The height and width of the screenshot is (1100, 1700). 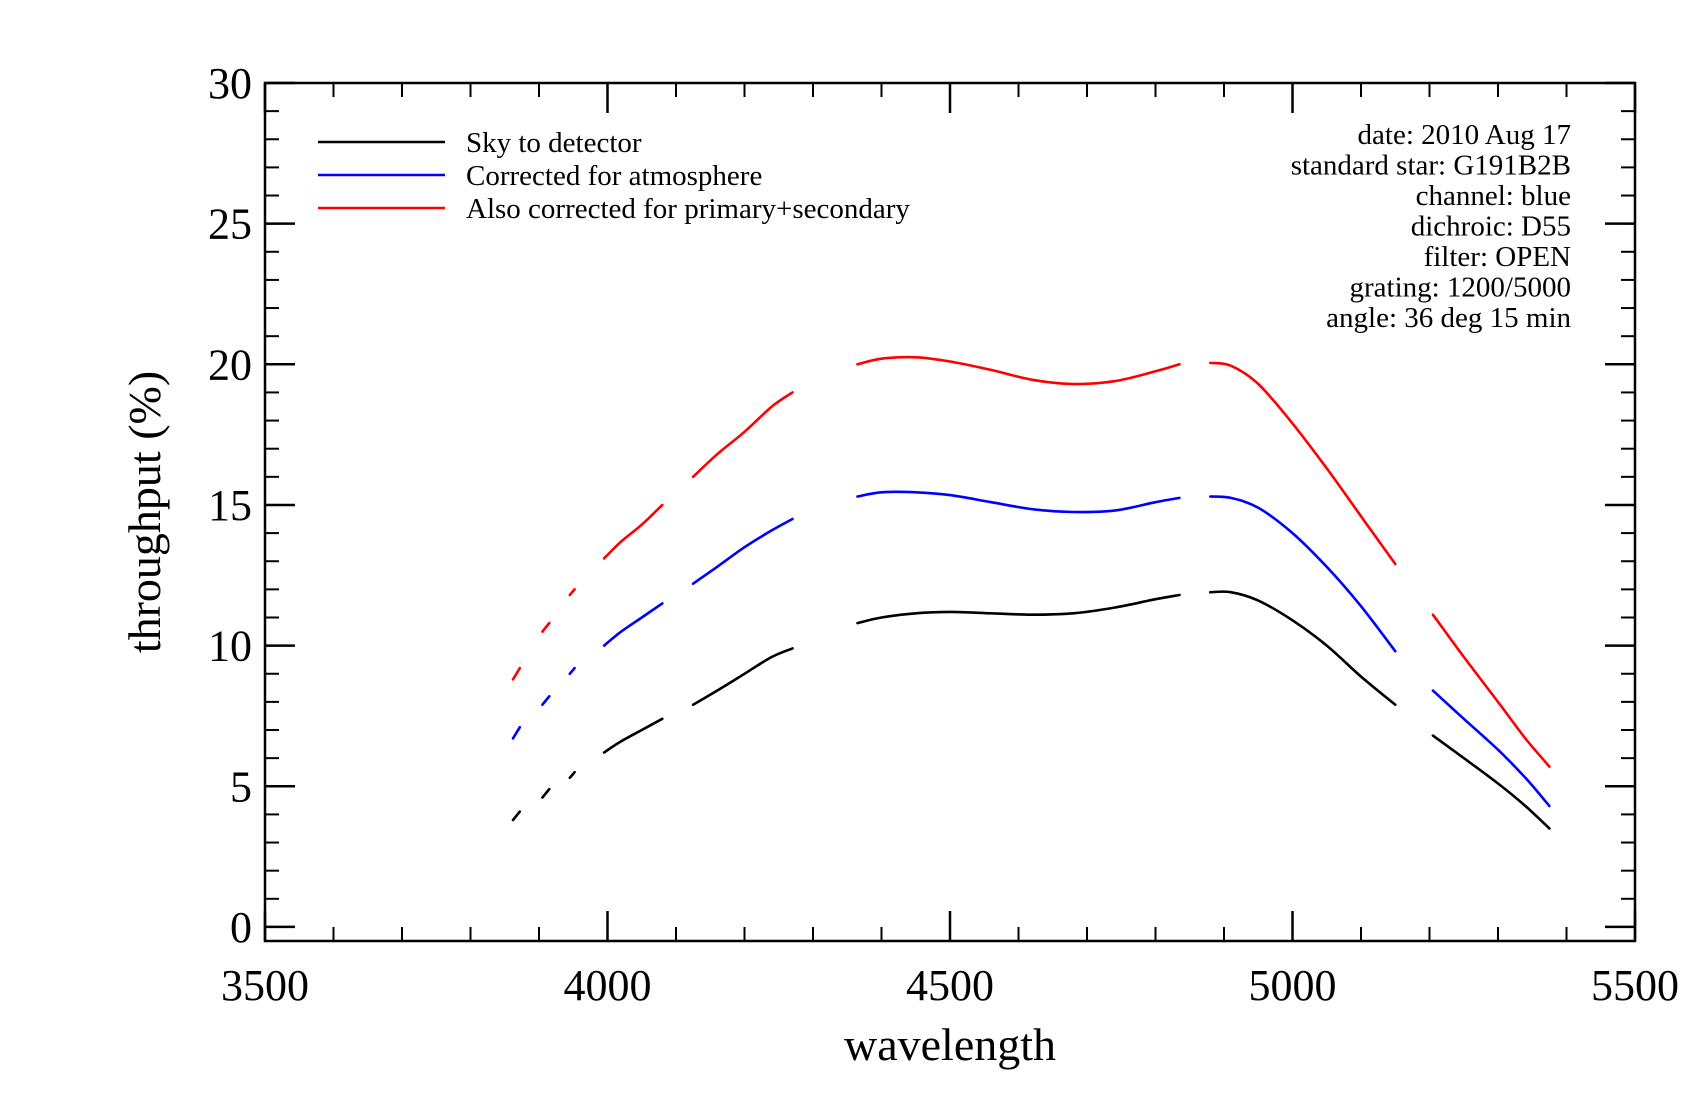 I want to click on legend-label: Corrected for atmosphere, so click(x=614, y=176).